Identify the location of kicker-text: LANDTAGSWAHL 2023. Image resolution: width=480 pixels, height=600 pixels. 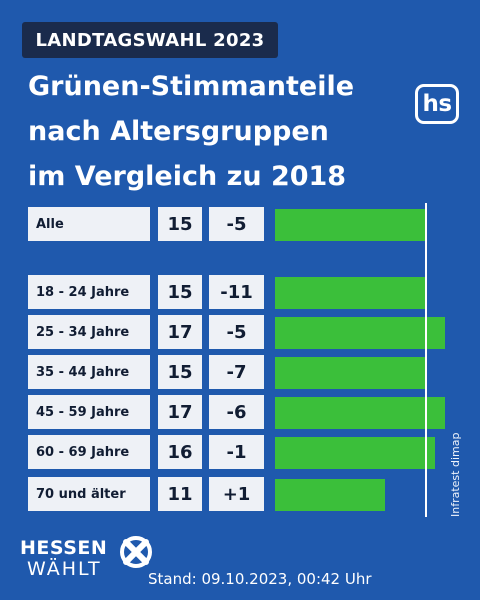
(150, 40).